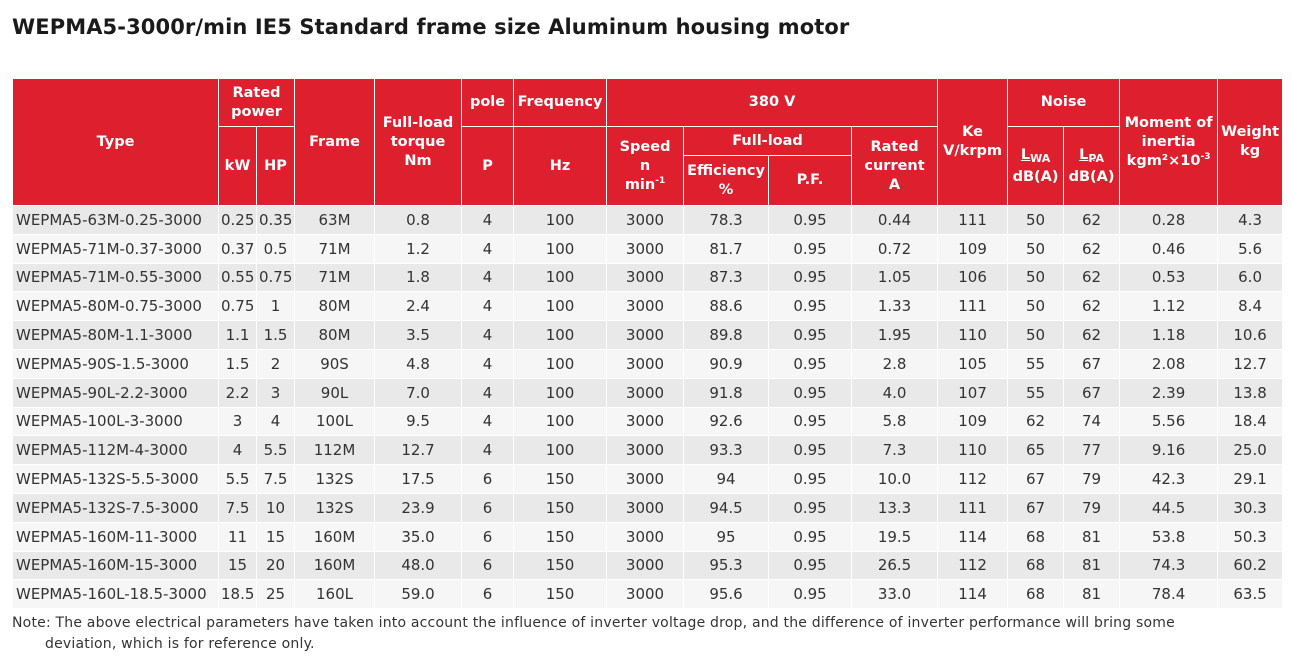 The height and width of the screenshot is (662, 1292). I want to click on header-speed-line1: Speed, so click(645, 146).